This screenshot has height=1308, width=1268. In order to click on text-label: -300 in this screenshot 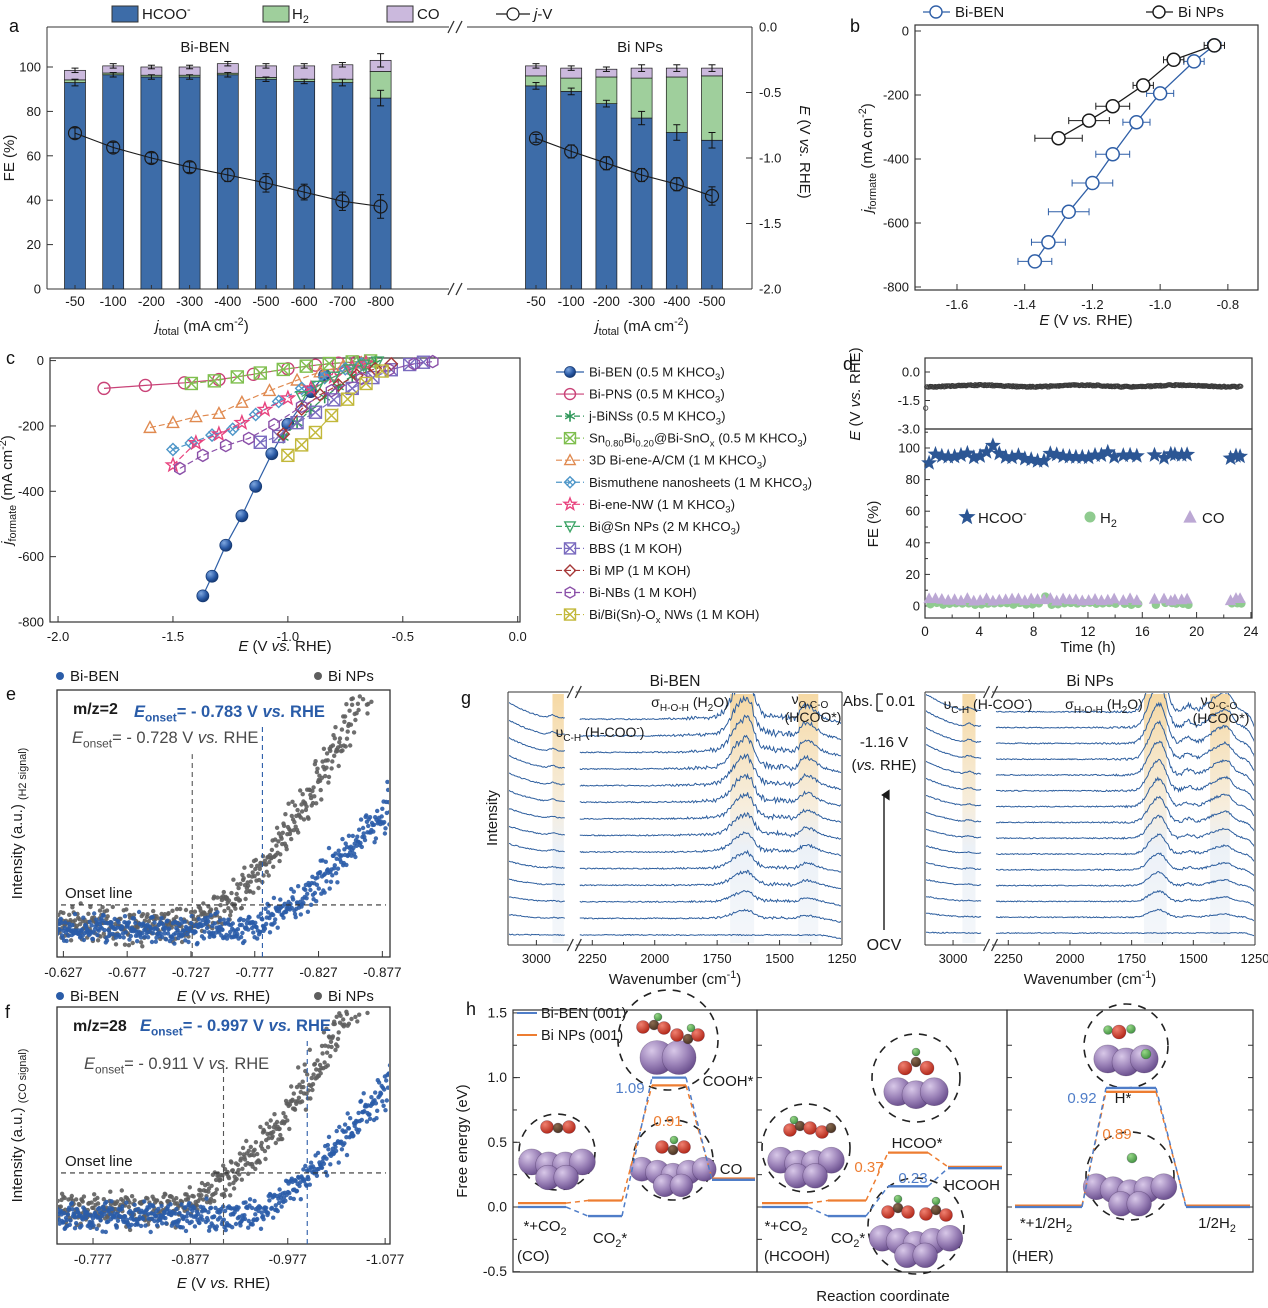, I will do `click(189, 301)`.